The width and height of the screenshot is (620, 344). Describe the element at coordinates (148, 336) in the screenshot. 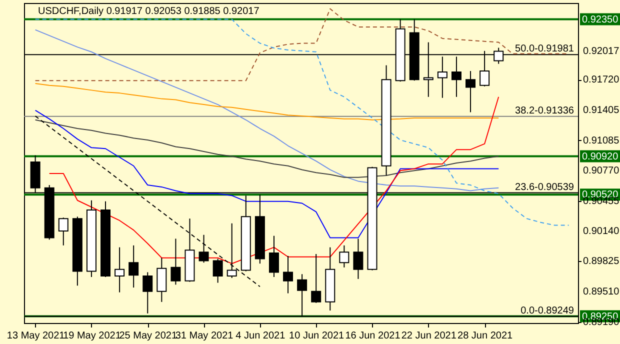

I see `x-tick-label: 25 May 2021` at that location.